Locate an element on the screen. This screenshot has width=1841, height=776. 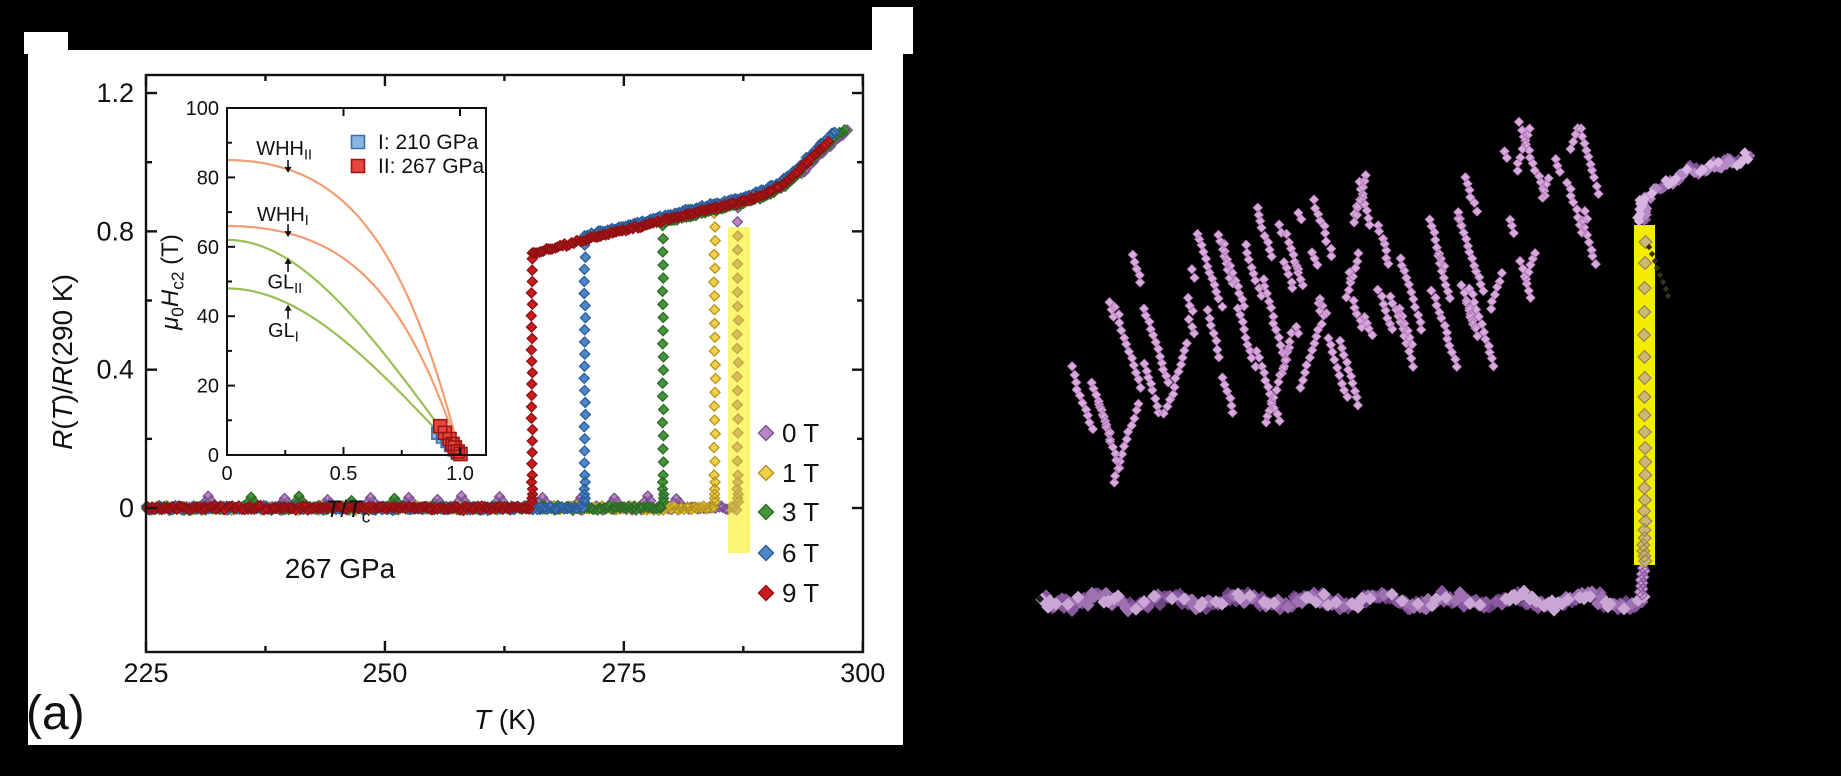
zoom-transition-points is located at coordinates (1644, 401).